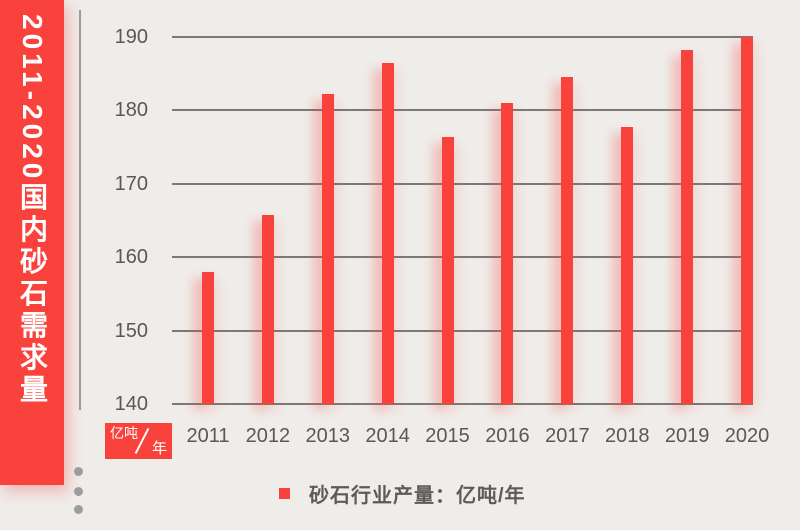  What do you see at coordinates (387, 233) in the screenshot?
I see `bar-2014` at bounding box center [387, 233].